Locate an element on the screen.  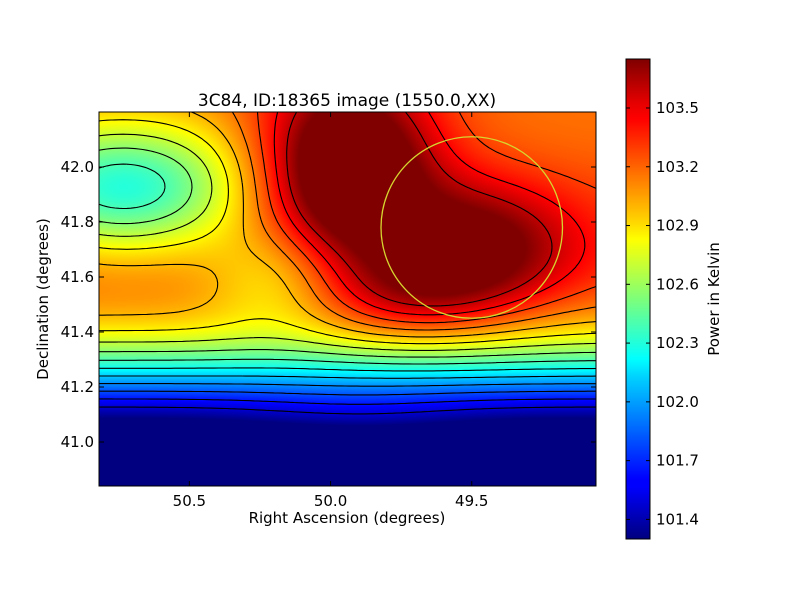
y-axis-label: Declination (degrees) is located at coordinates (43, 299).